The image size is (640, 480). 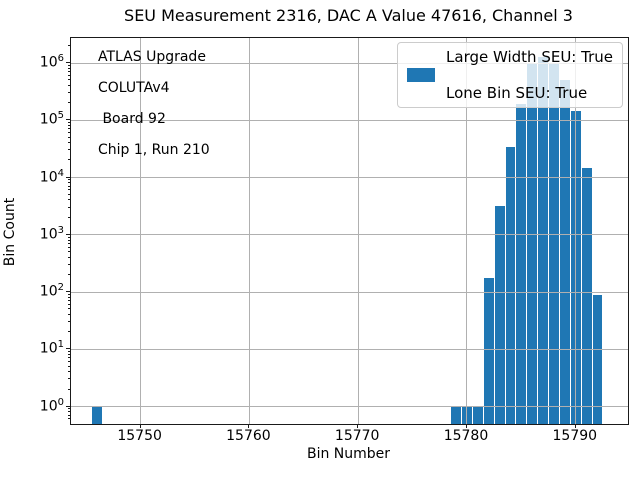 I want to click on y-tick-label: 10⁰, so click(x=51, y=405).